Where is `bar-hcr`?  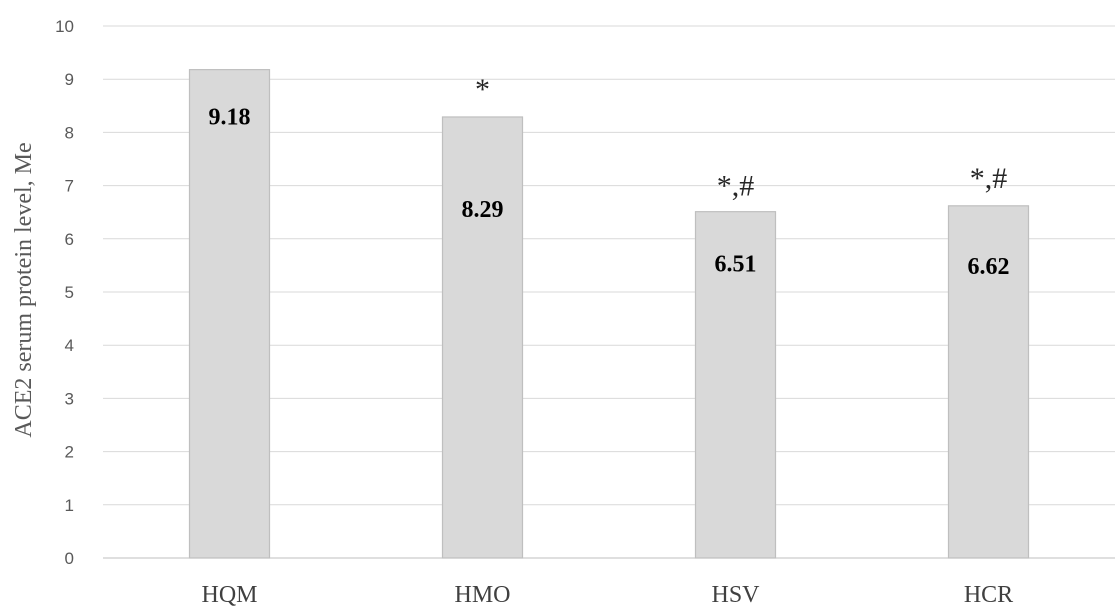 bar-hcr is located at coordinates (988, 382).